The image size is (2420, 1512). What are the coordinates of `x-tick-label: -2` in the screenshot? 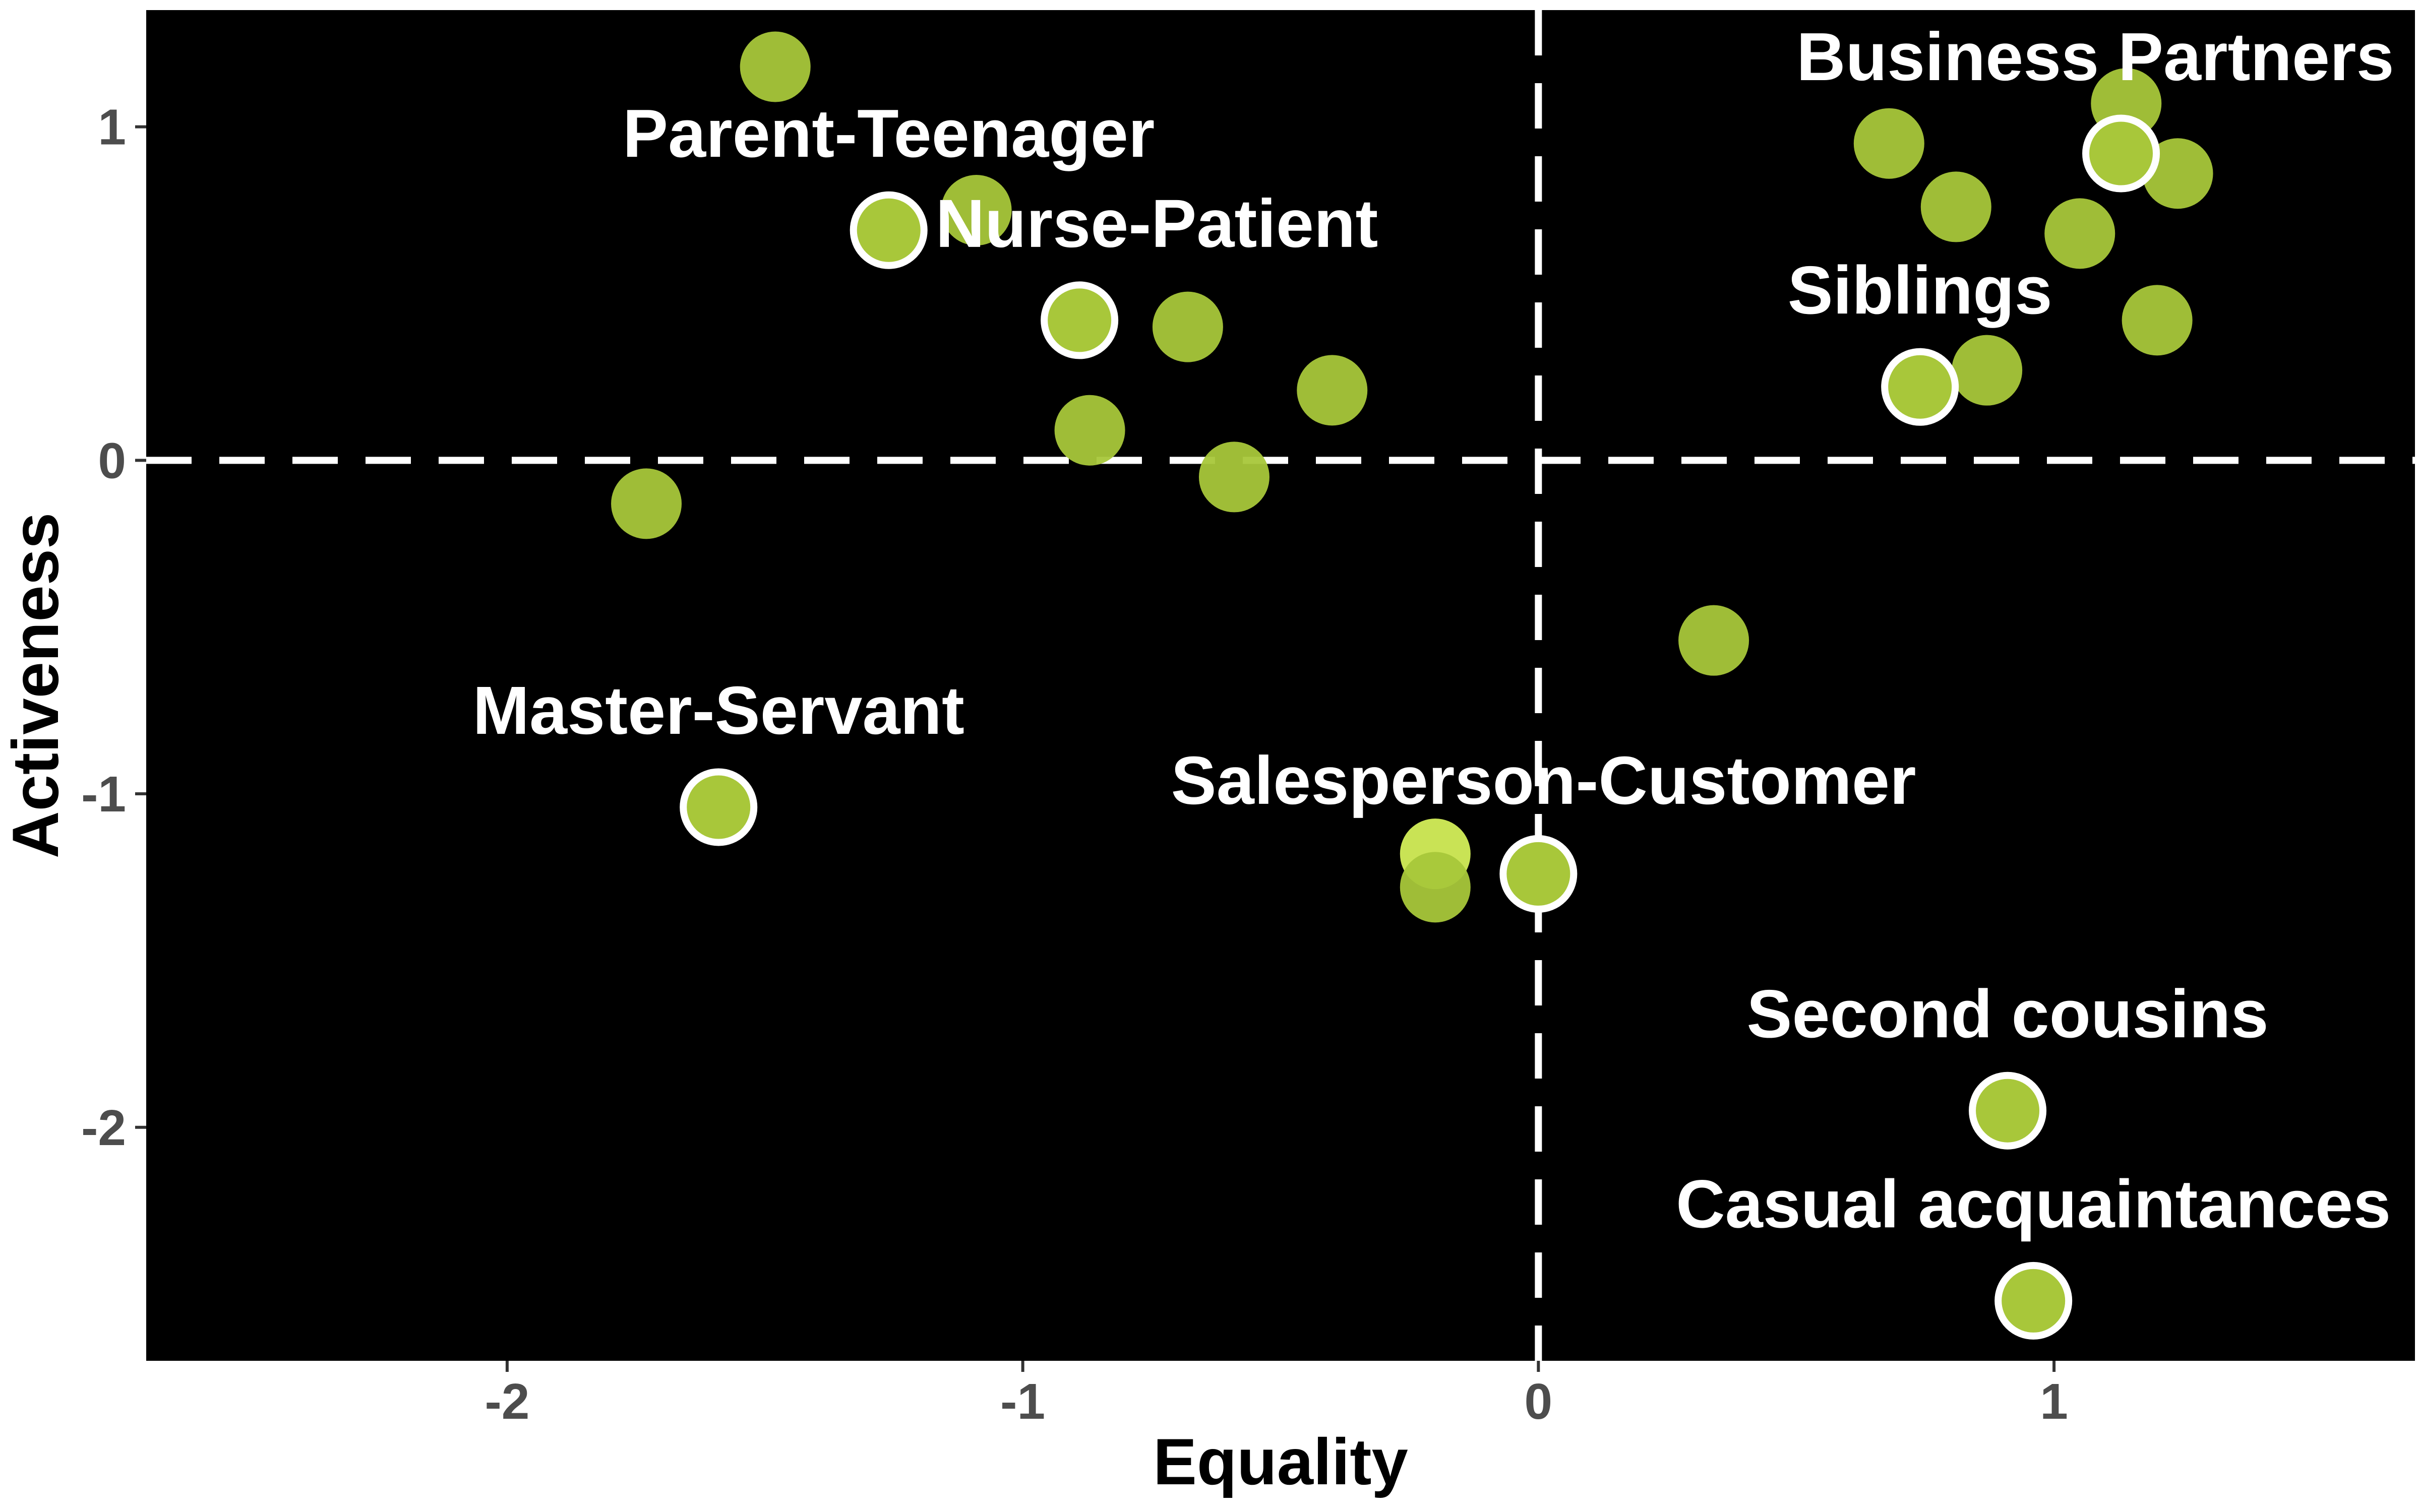 It's located at (507, 1401).